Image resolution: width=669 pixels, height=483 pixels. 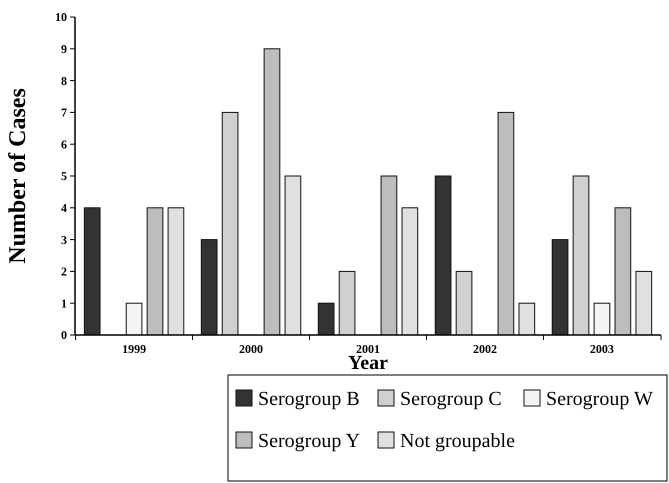 I want to click on y-tick-label: 4, so click(x=64, y=208).